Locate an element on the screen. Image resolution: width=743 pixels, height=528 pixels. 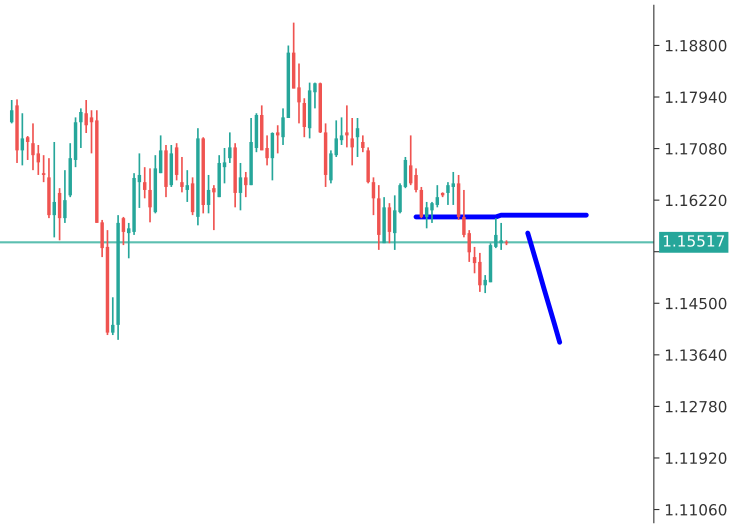
y-tick-label: 1.16220 is located at coordinates (696, 200).